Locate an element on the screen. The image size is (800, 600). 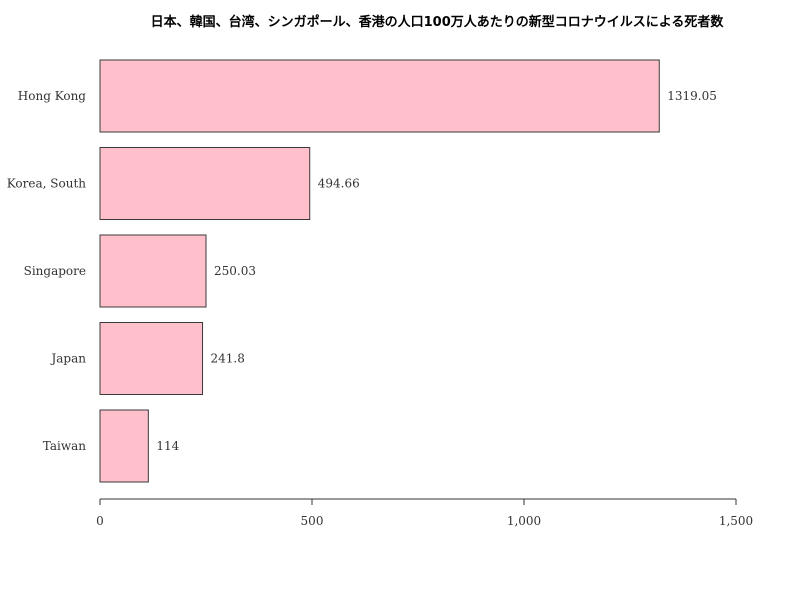
x-tick-label: 500 is located at coordinates (312, 521).